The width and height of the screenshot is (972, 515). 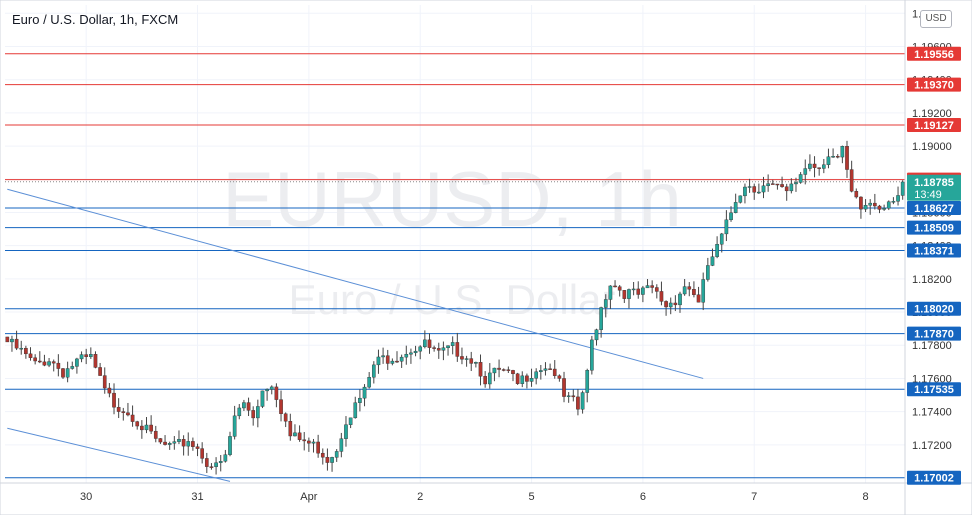 I want to click on y-tick-label: 1.17200, so click(x=932, y=446).